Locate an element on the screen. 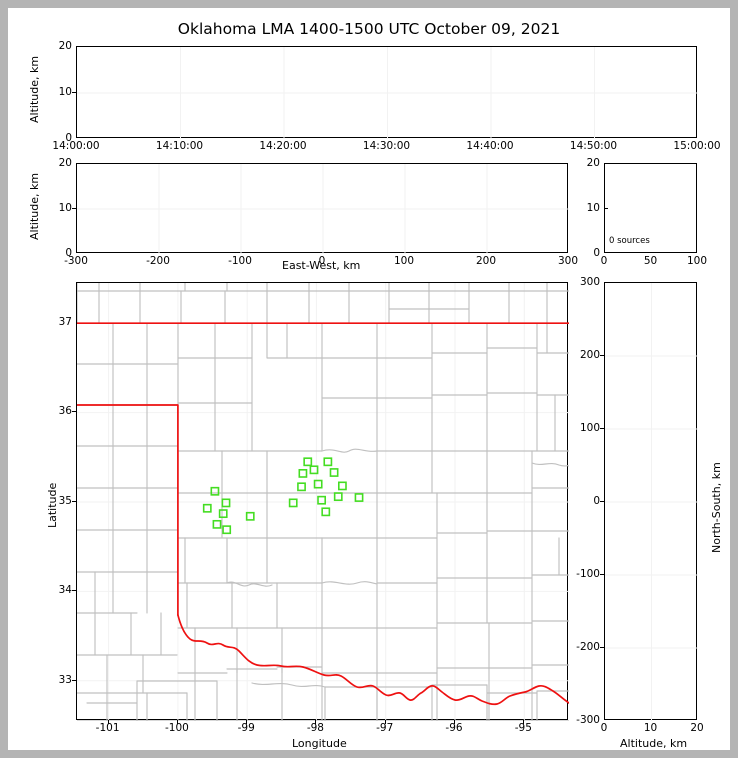  p2-ytick-0: 0 is located at coordinates (68, 252).